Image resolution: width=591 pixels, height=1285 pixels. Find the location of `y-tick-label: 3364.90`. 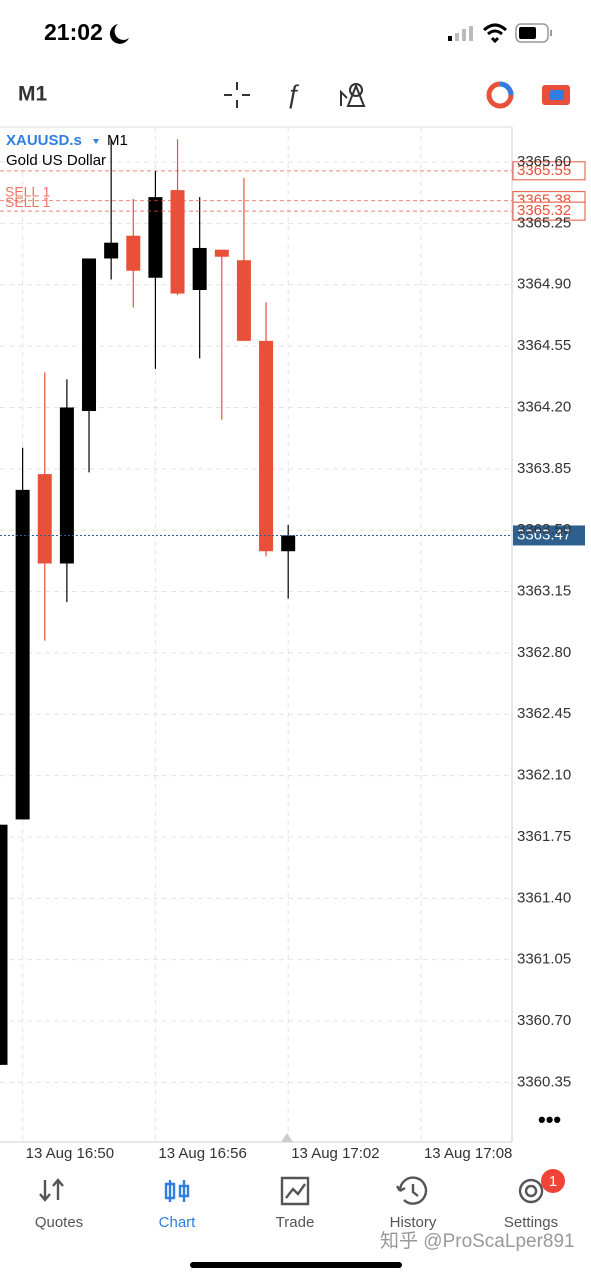

y-tick-label: 3364.90 is located at coordinates (544, 284).